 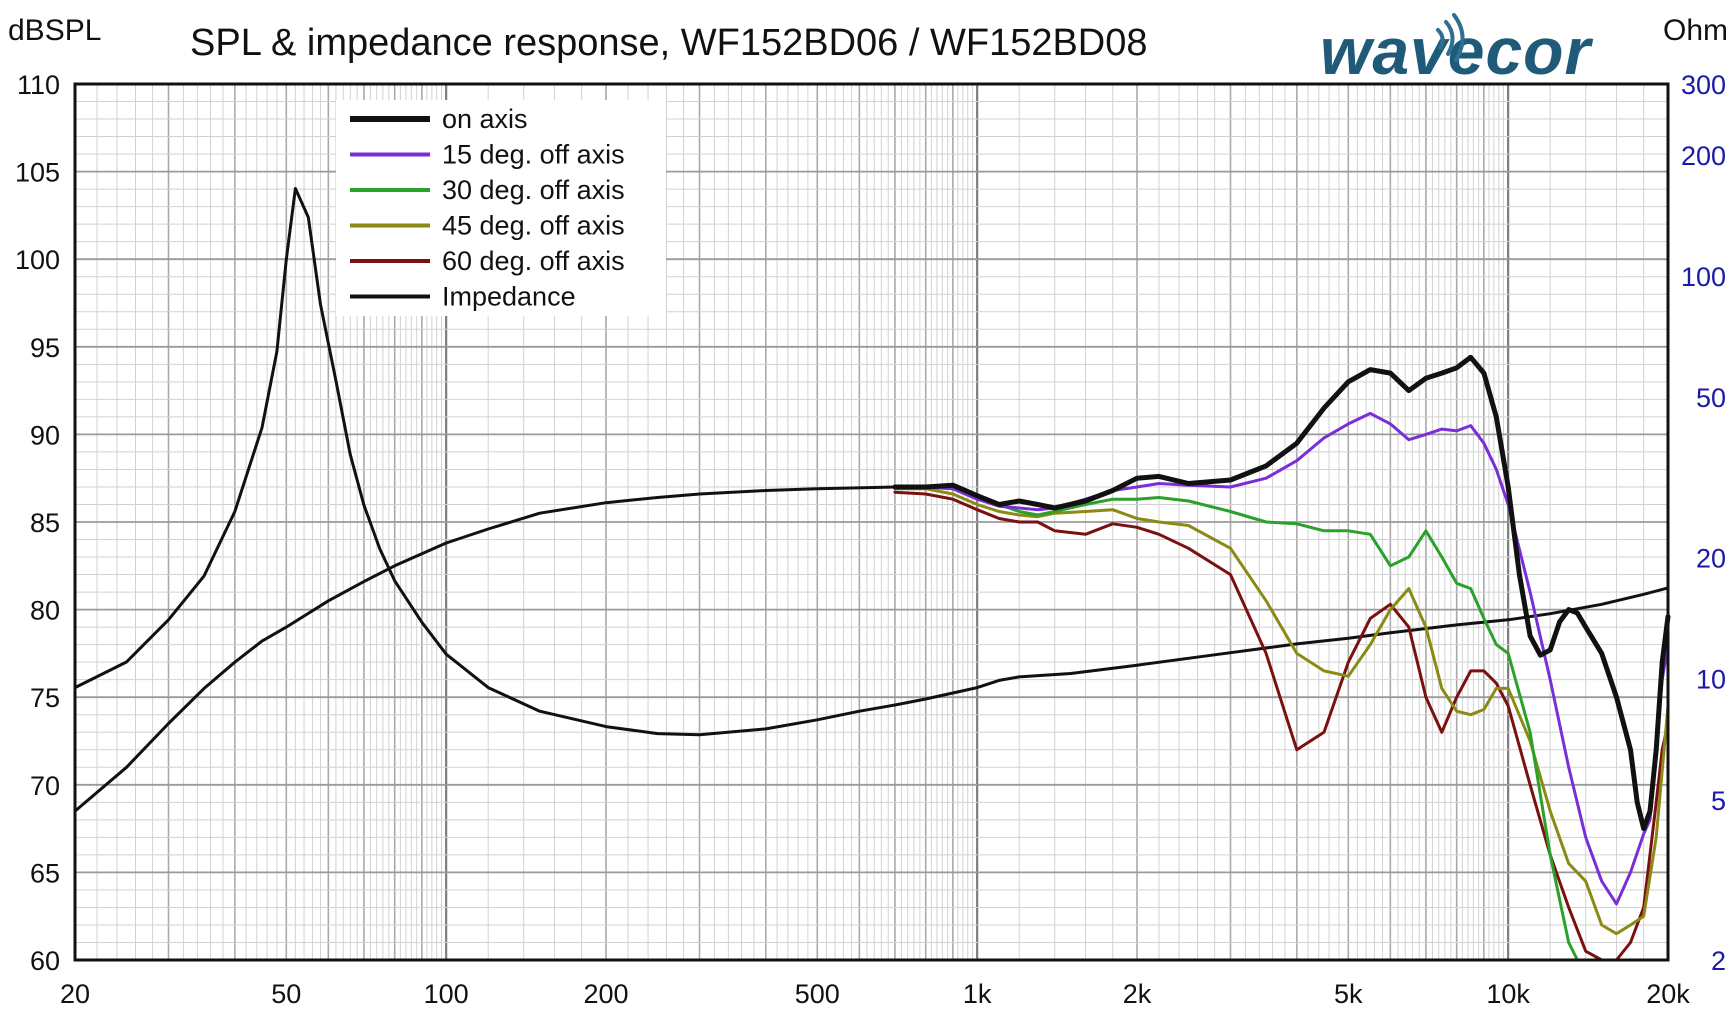 What do you see at coordinates (1711, 558) in the screenshot?
I see `y2-tick-label: 20` at bounding box center [1711, 558].